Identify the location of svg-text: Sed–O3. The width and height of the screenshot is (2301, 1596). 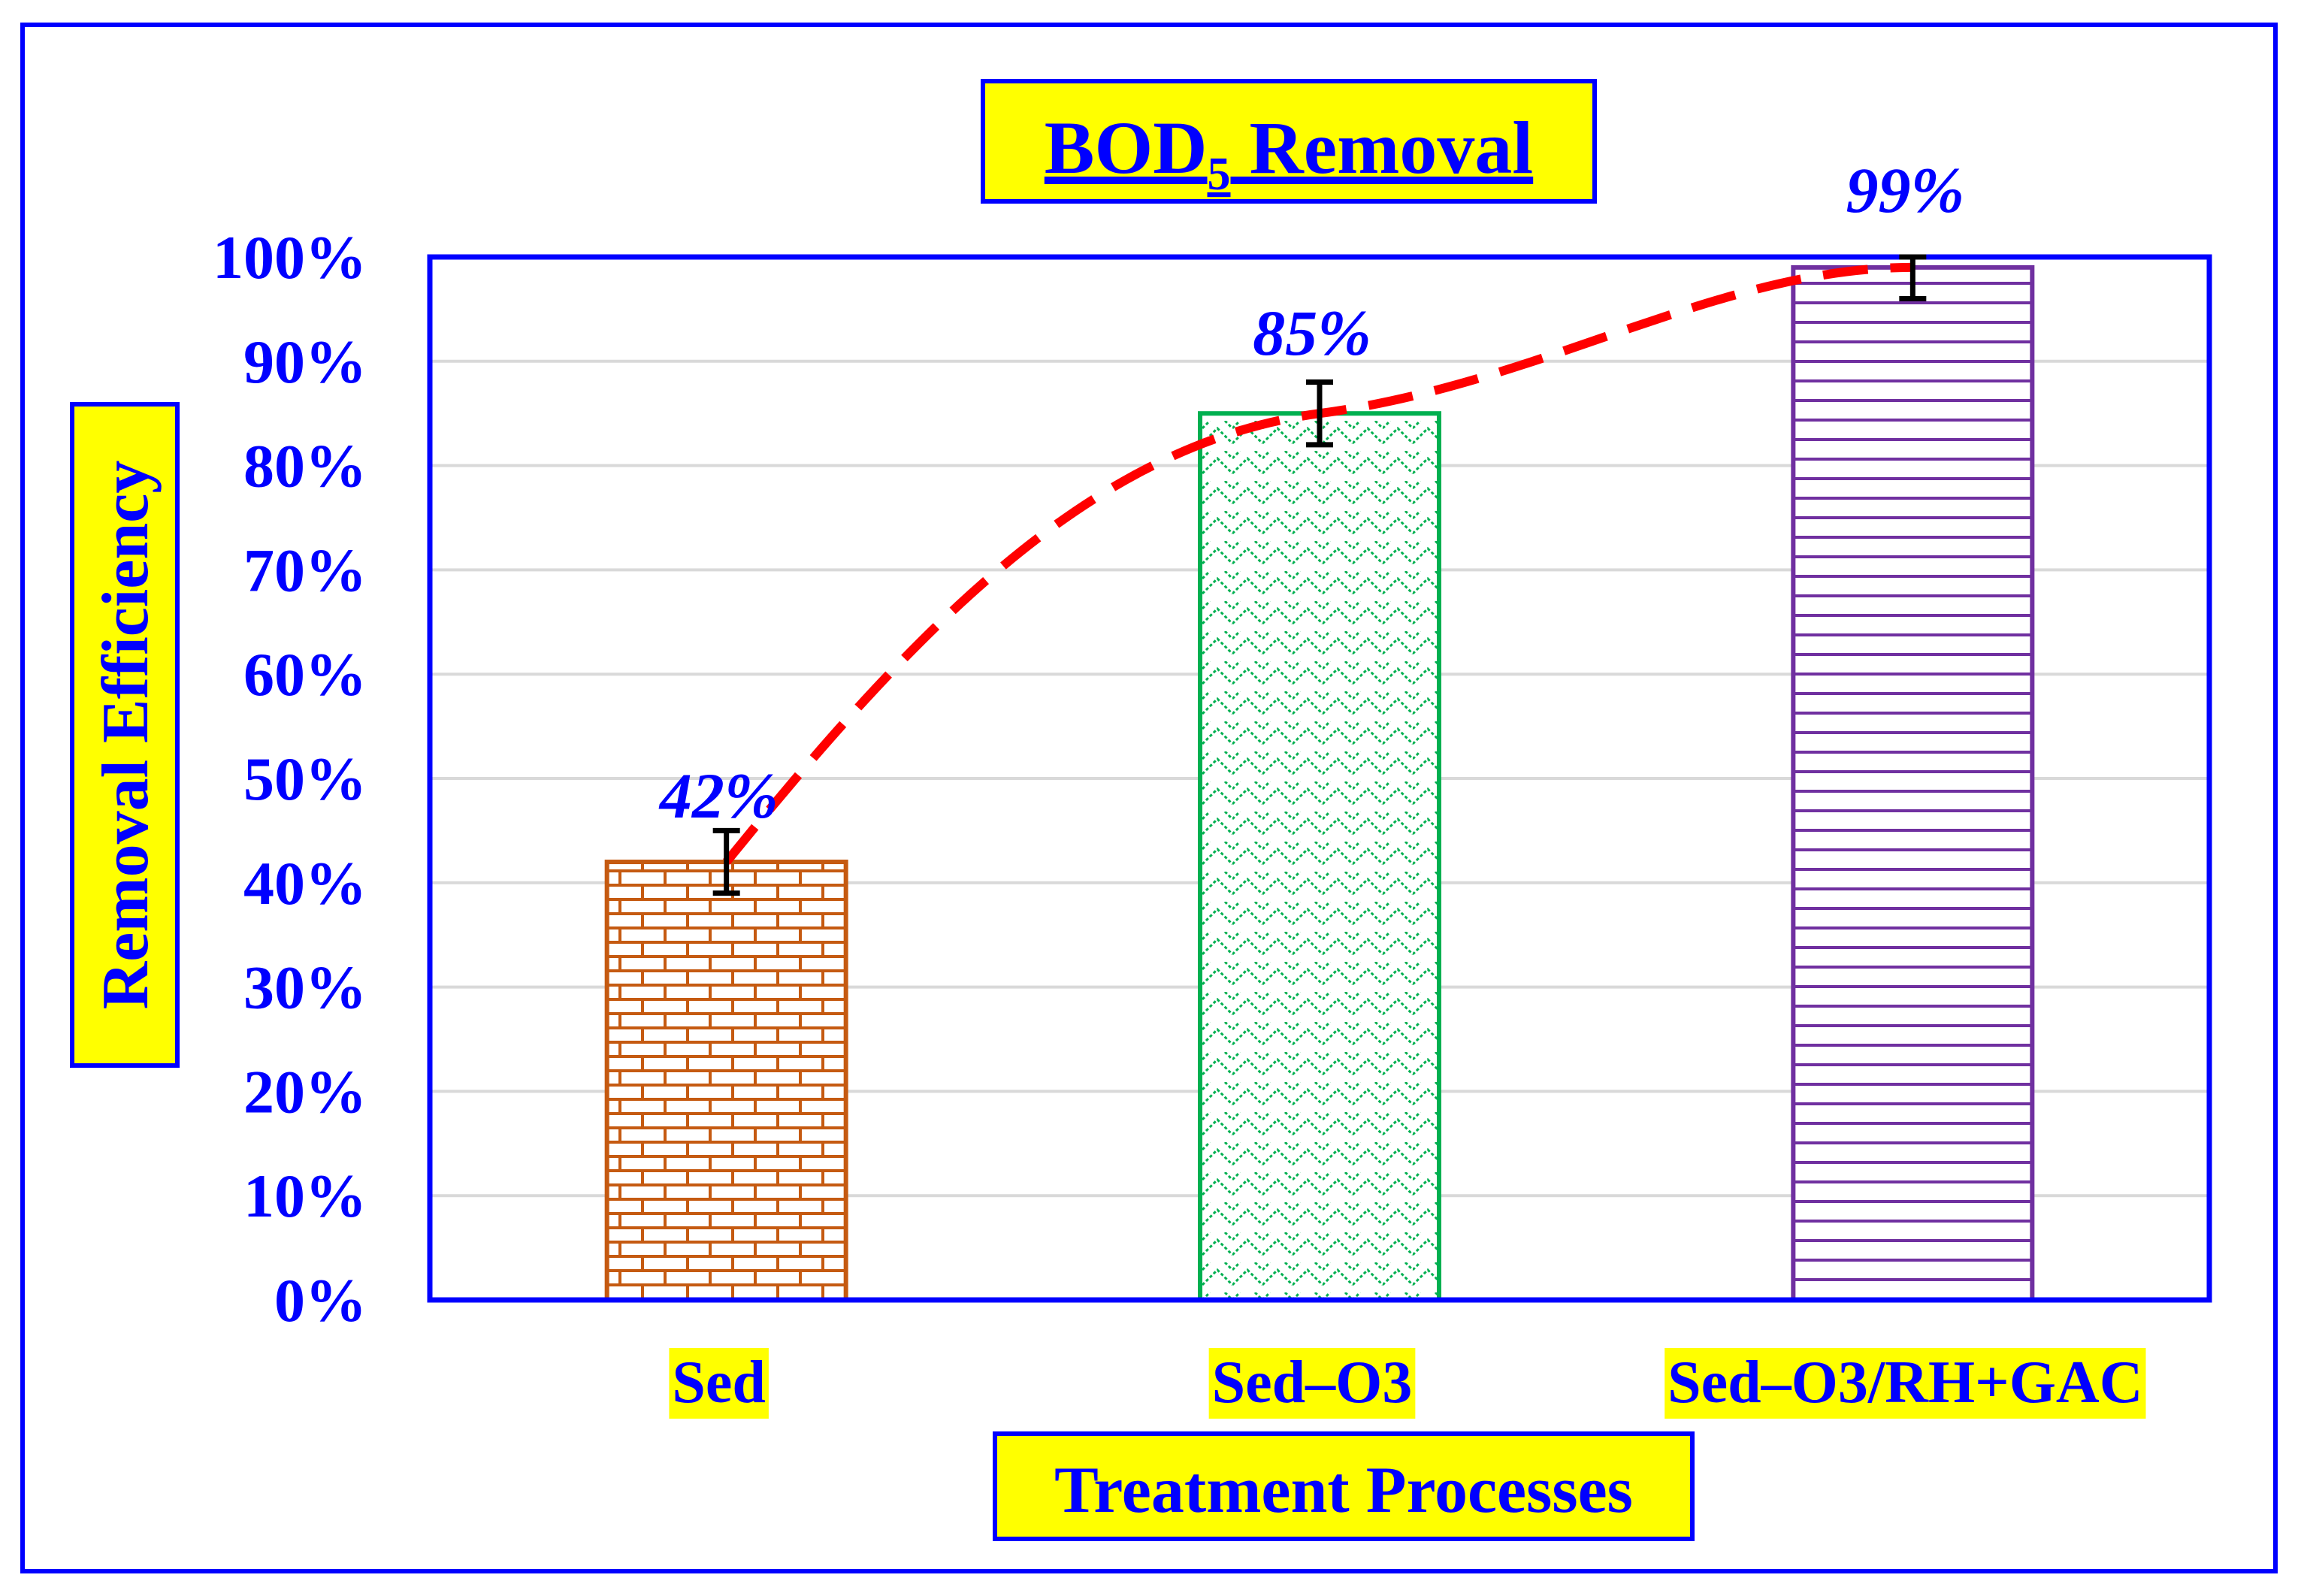
(1312, 1383).